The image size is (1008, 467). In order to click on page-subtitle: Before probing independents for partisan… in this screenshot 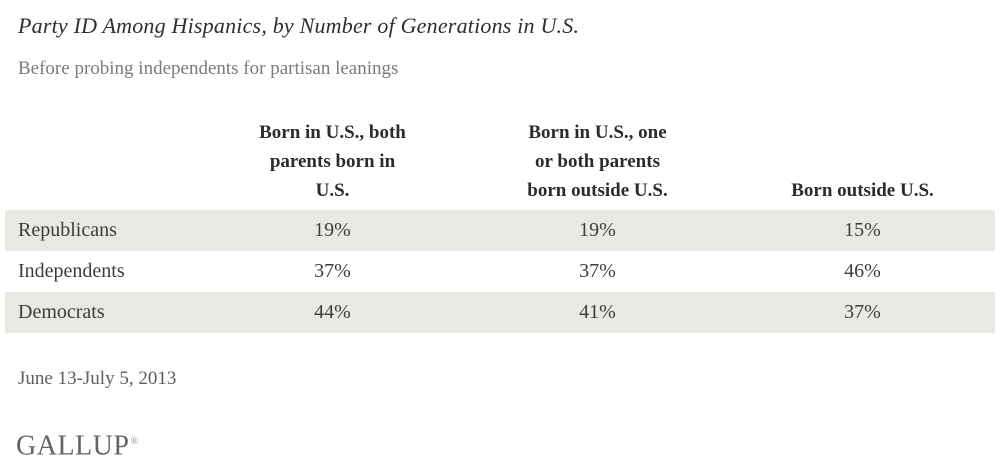, I will do `click(208, 68)`.